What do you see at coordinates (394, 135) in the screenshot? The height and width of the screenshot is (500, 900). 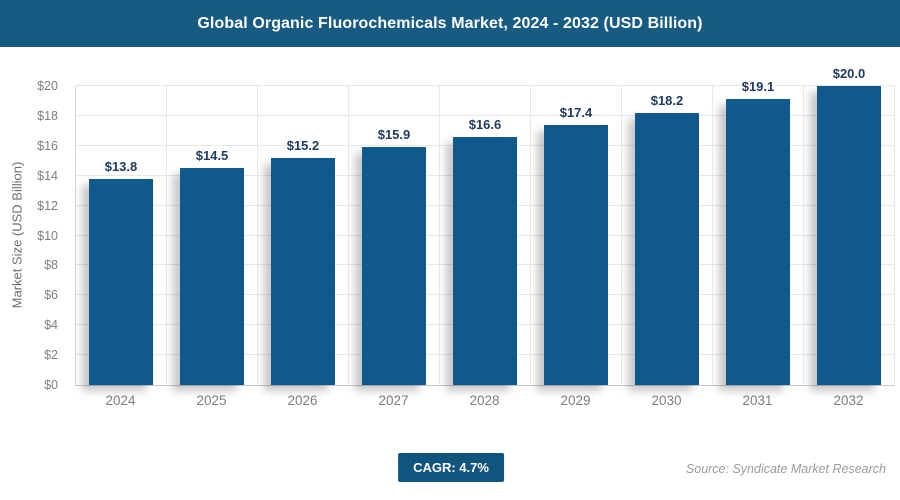 I see `bar-value-label: $15.9` at bounding box center [394, 135].